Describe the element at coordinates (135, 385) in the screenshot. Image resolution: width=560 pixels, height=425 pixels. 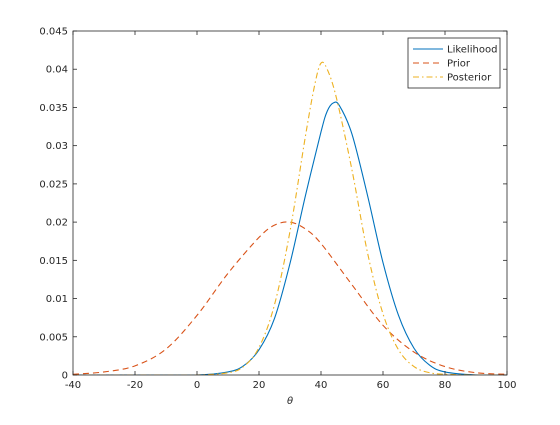
I see `x-tick-label: -20` at that location.